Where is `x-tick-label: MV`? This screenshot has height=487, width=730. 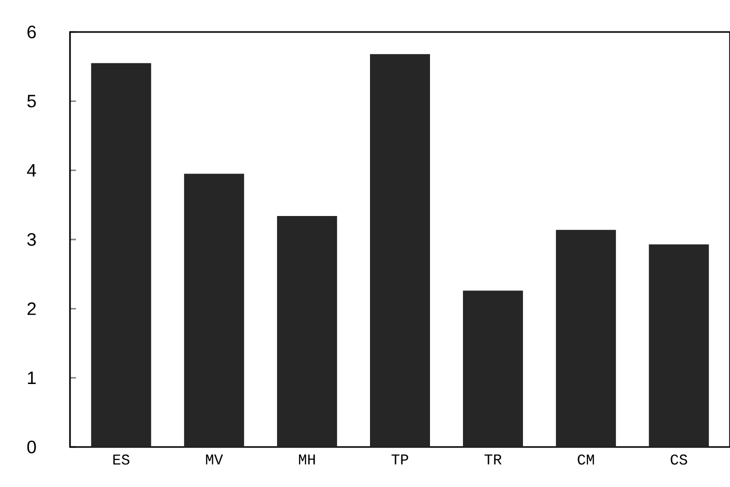 x-tick-label: MV is located at coordinates (214, 459).